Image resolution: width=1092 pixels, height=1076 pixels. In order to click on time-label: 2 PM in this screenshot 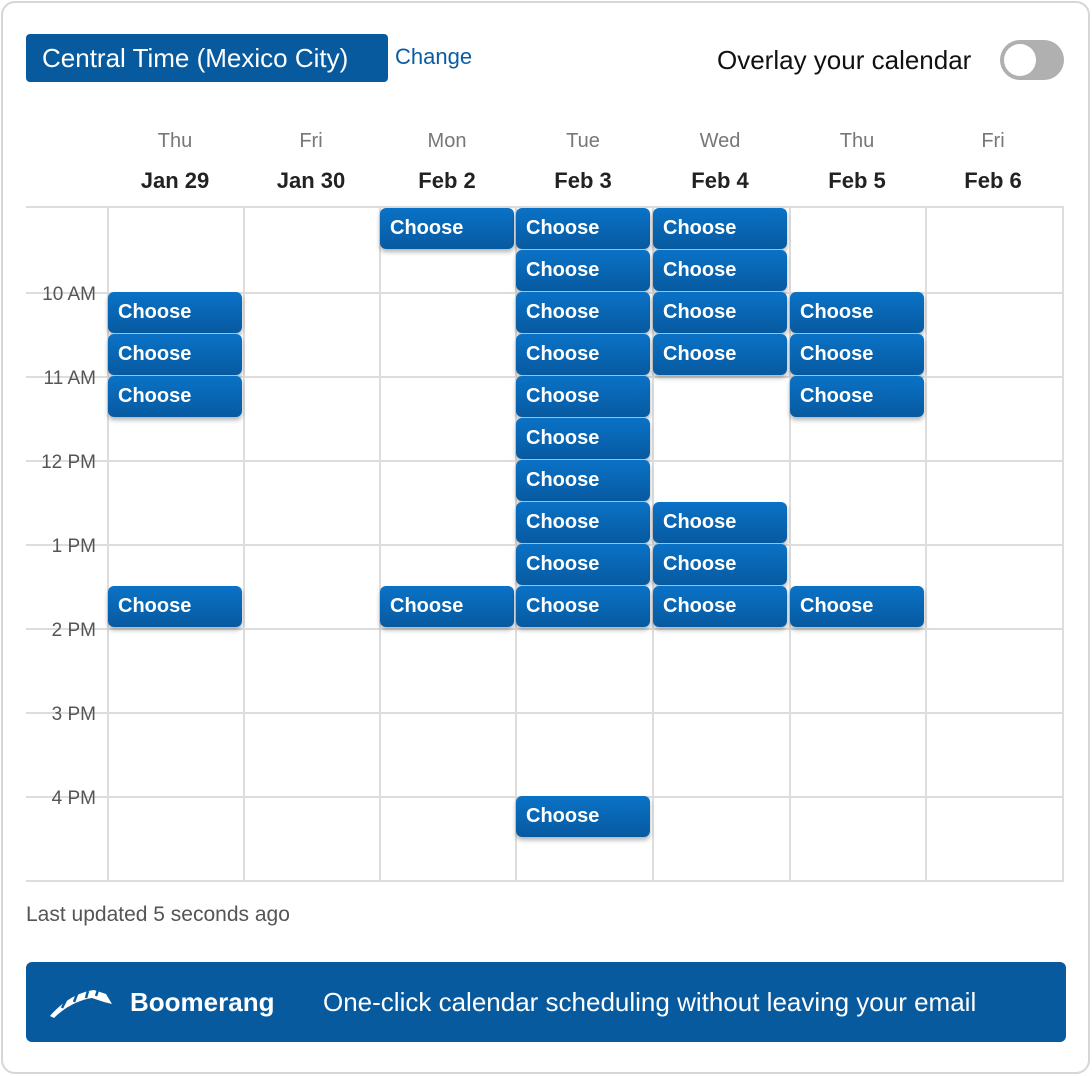, I will do `click(73, 630)`.